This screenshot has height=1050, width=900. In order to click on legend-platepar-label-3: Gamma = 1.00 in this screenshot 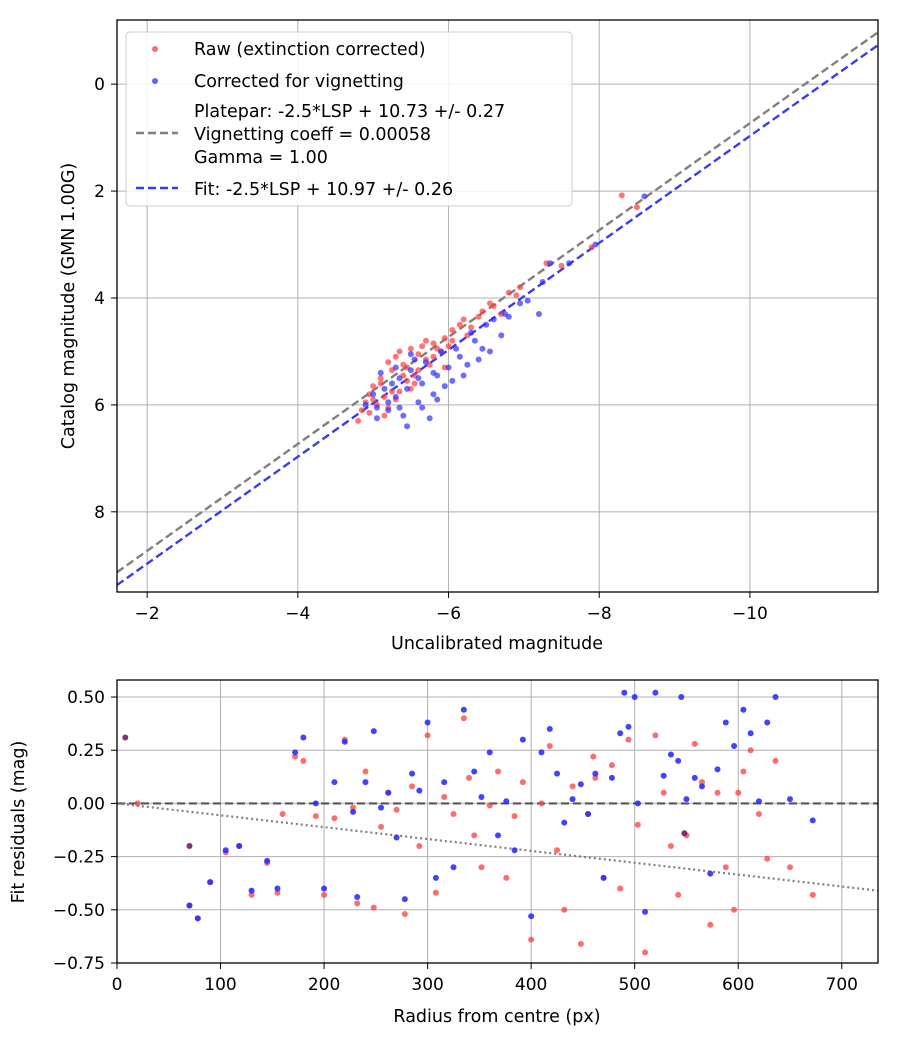, I will do `click(261, 158)`.